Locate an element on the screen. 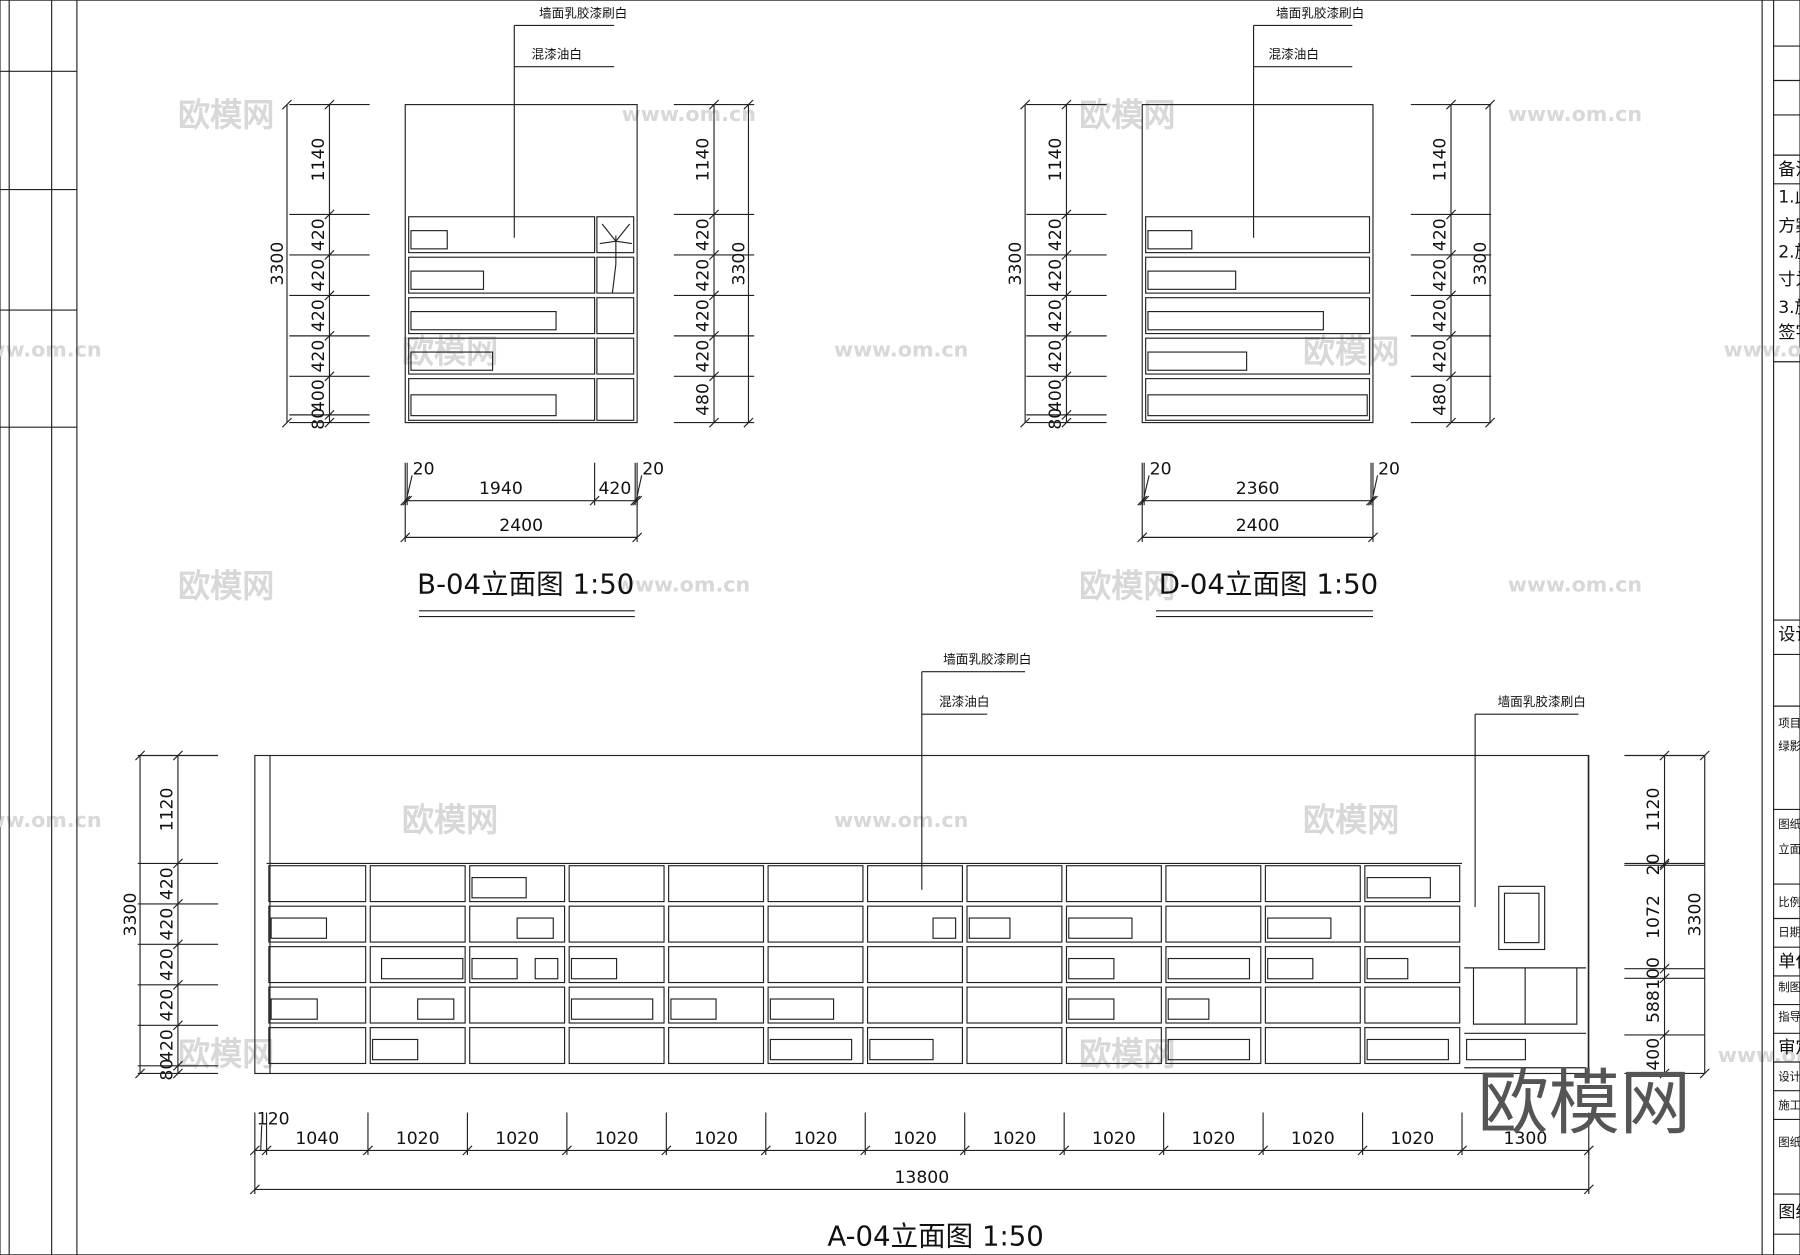 Image resolution: width=1800 pixels, height=1255 pixels. callout-label: 混漆油白 is located at coordinates (557, 54).